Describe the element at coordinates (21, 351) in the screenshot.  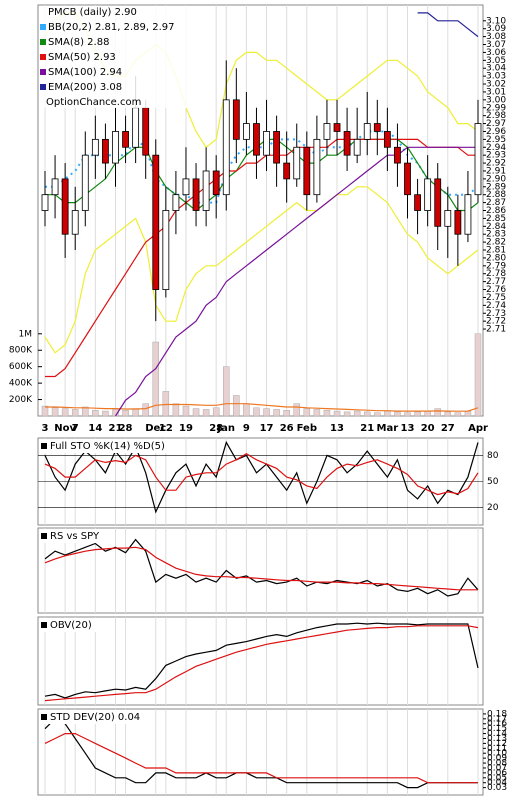
I see `volume-tick-label: 800K` at that location.